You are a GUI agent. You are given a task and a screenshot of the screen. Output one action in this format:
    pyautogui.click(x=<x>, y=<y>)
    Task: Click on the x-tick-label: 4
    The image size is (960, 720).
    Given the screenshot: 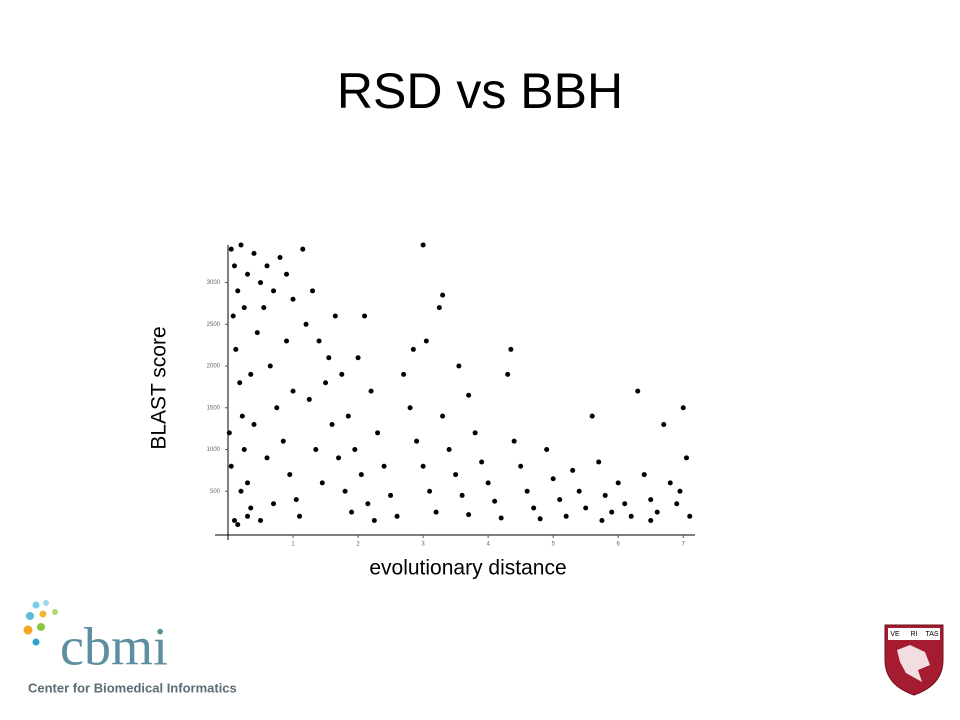 What is the action you would take?
    pyautogui.click(x=488, y=545)
    